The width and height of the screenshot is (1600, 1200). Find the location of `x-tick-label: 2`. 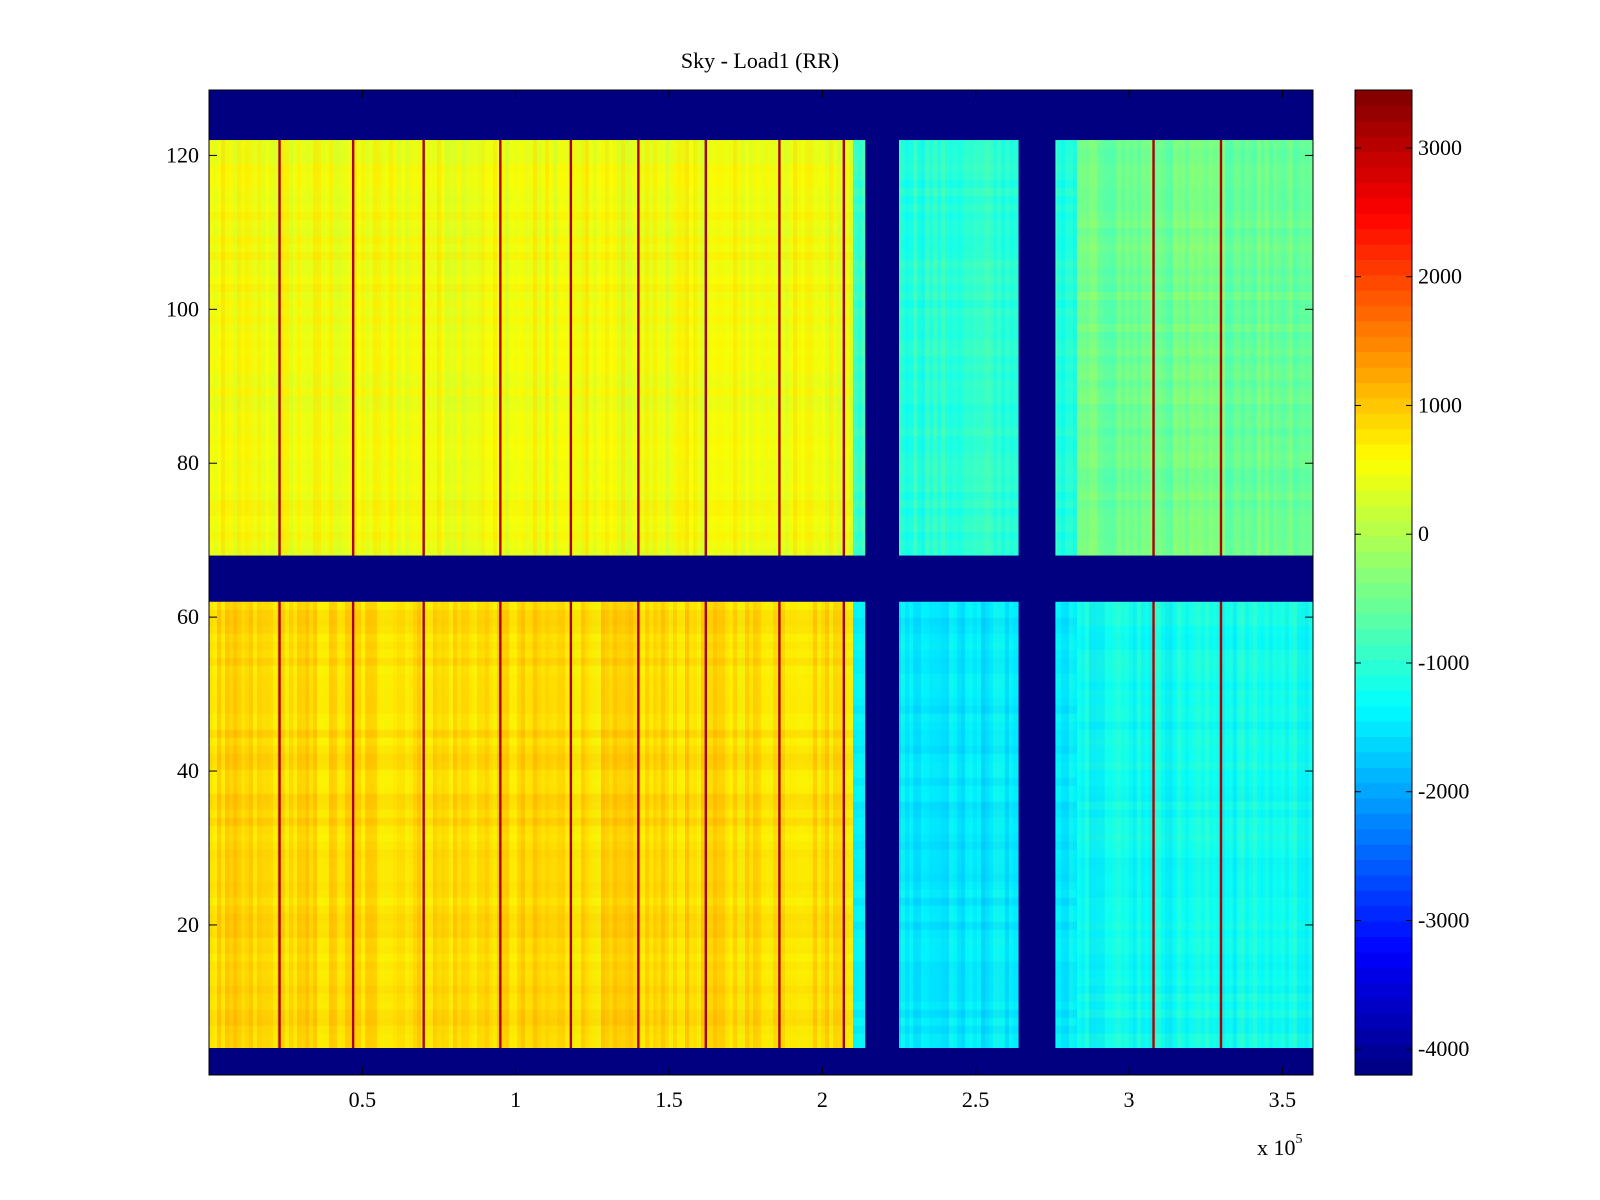

x-tick-label: 2 is located at coordinates (822, 1099).